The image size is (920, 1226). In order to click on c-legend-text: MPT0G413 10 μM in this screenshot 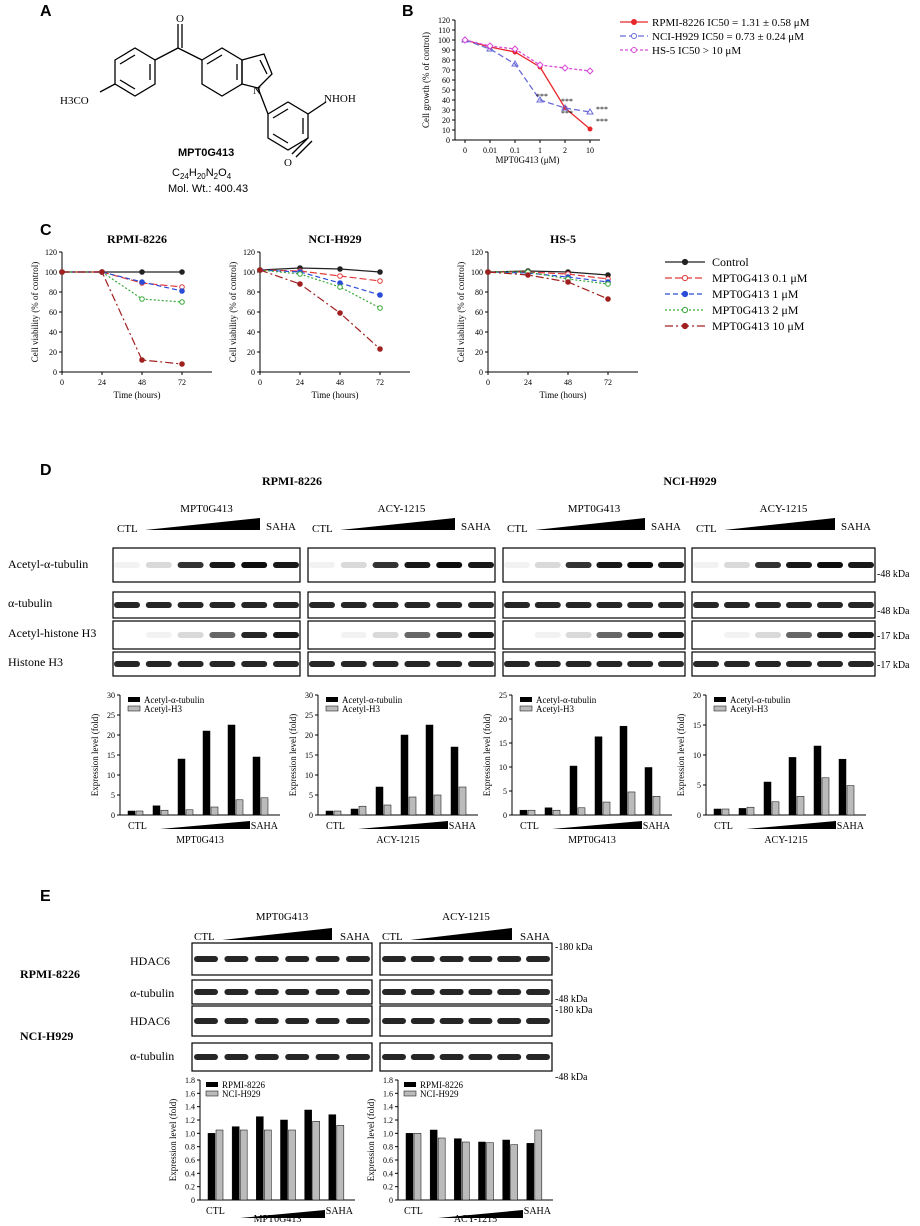, I will do `click(758, 326)`.